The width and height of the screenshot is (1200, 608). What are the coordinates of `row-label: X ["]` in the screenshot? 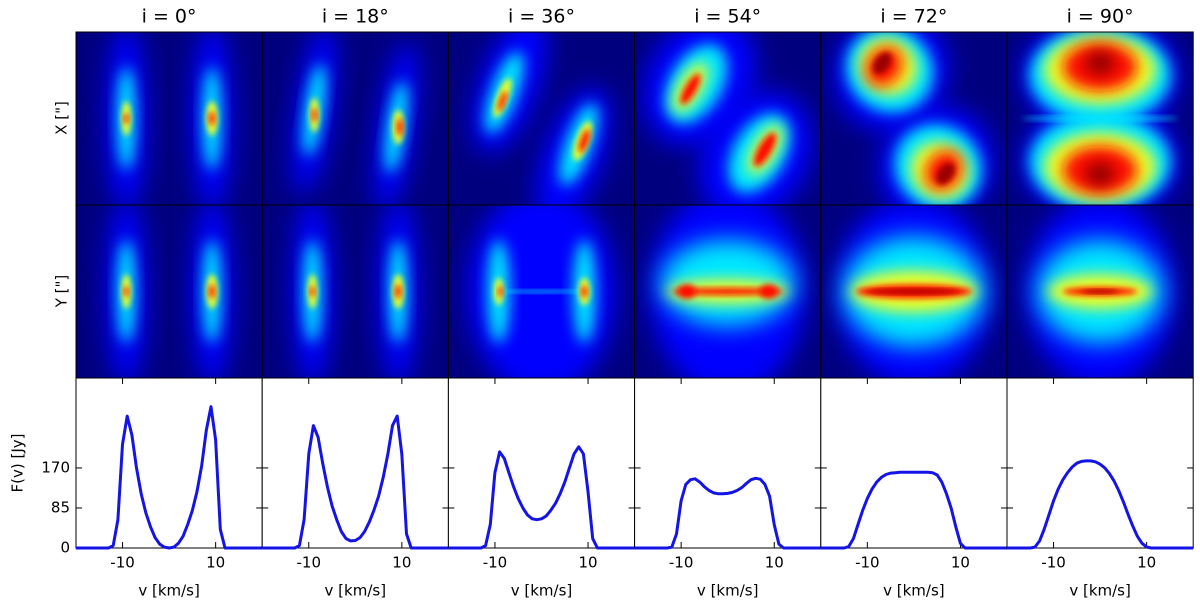 It's located at (62, 118).